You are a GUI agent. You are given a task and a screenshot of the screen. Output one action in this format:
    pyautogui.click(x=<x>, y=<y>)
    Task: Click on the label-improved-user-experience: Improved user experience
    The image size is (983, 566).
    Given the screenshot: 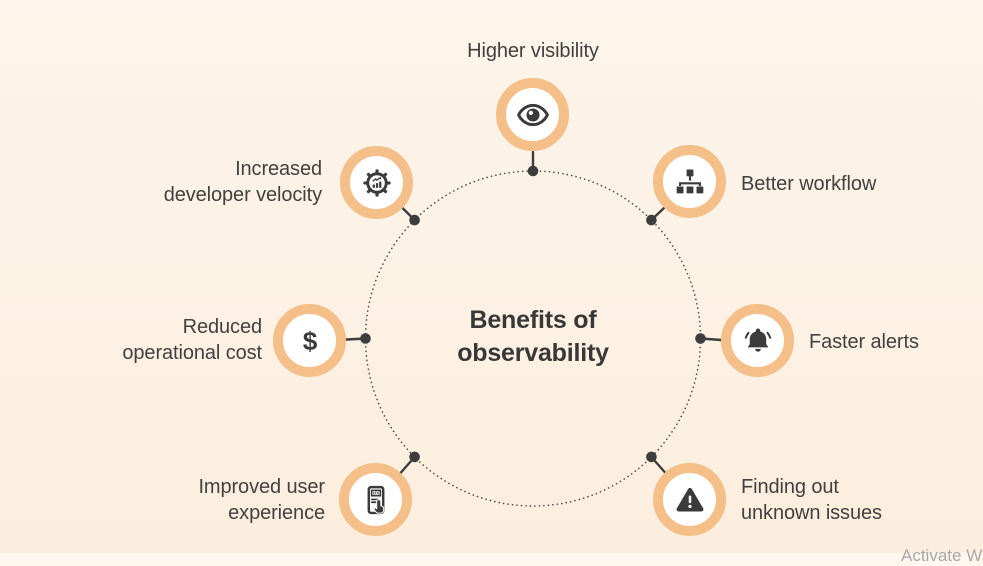 What is the action you would take?
    pyautogui.click(x=261, y=500)
    